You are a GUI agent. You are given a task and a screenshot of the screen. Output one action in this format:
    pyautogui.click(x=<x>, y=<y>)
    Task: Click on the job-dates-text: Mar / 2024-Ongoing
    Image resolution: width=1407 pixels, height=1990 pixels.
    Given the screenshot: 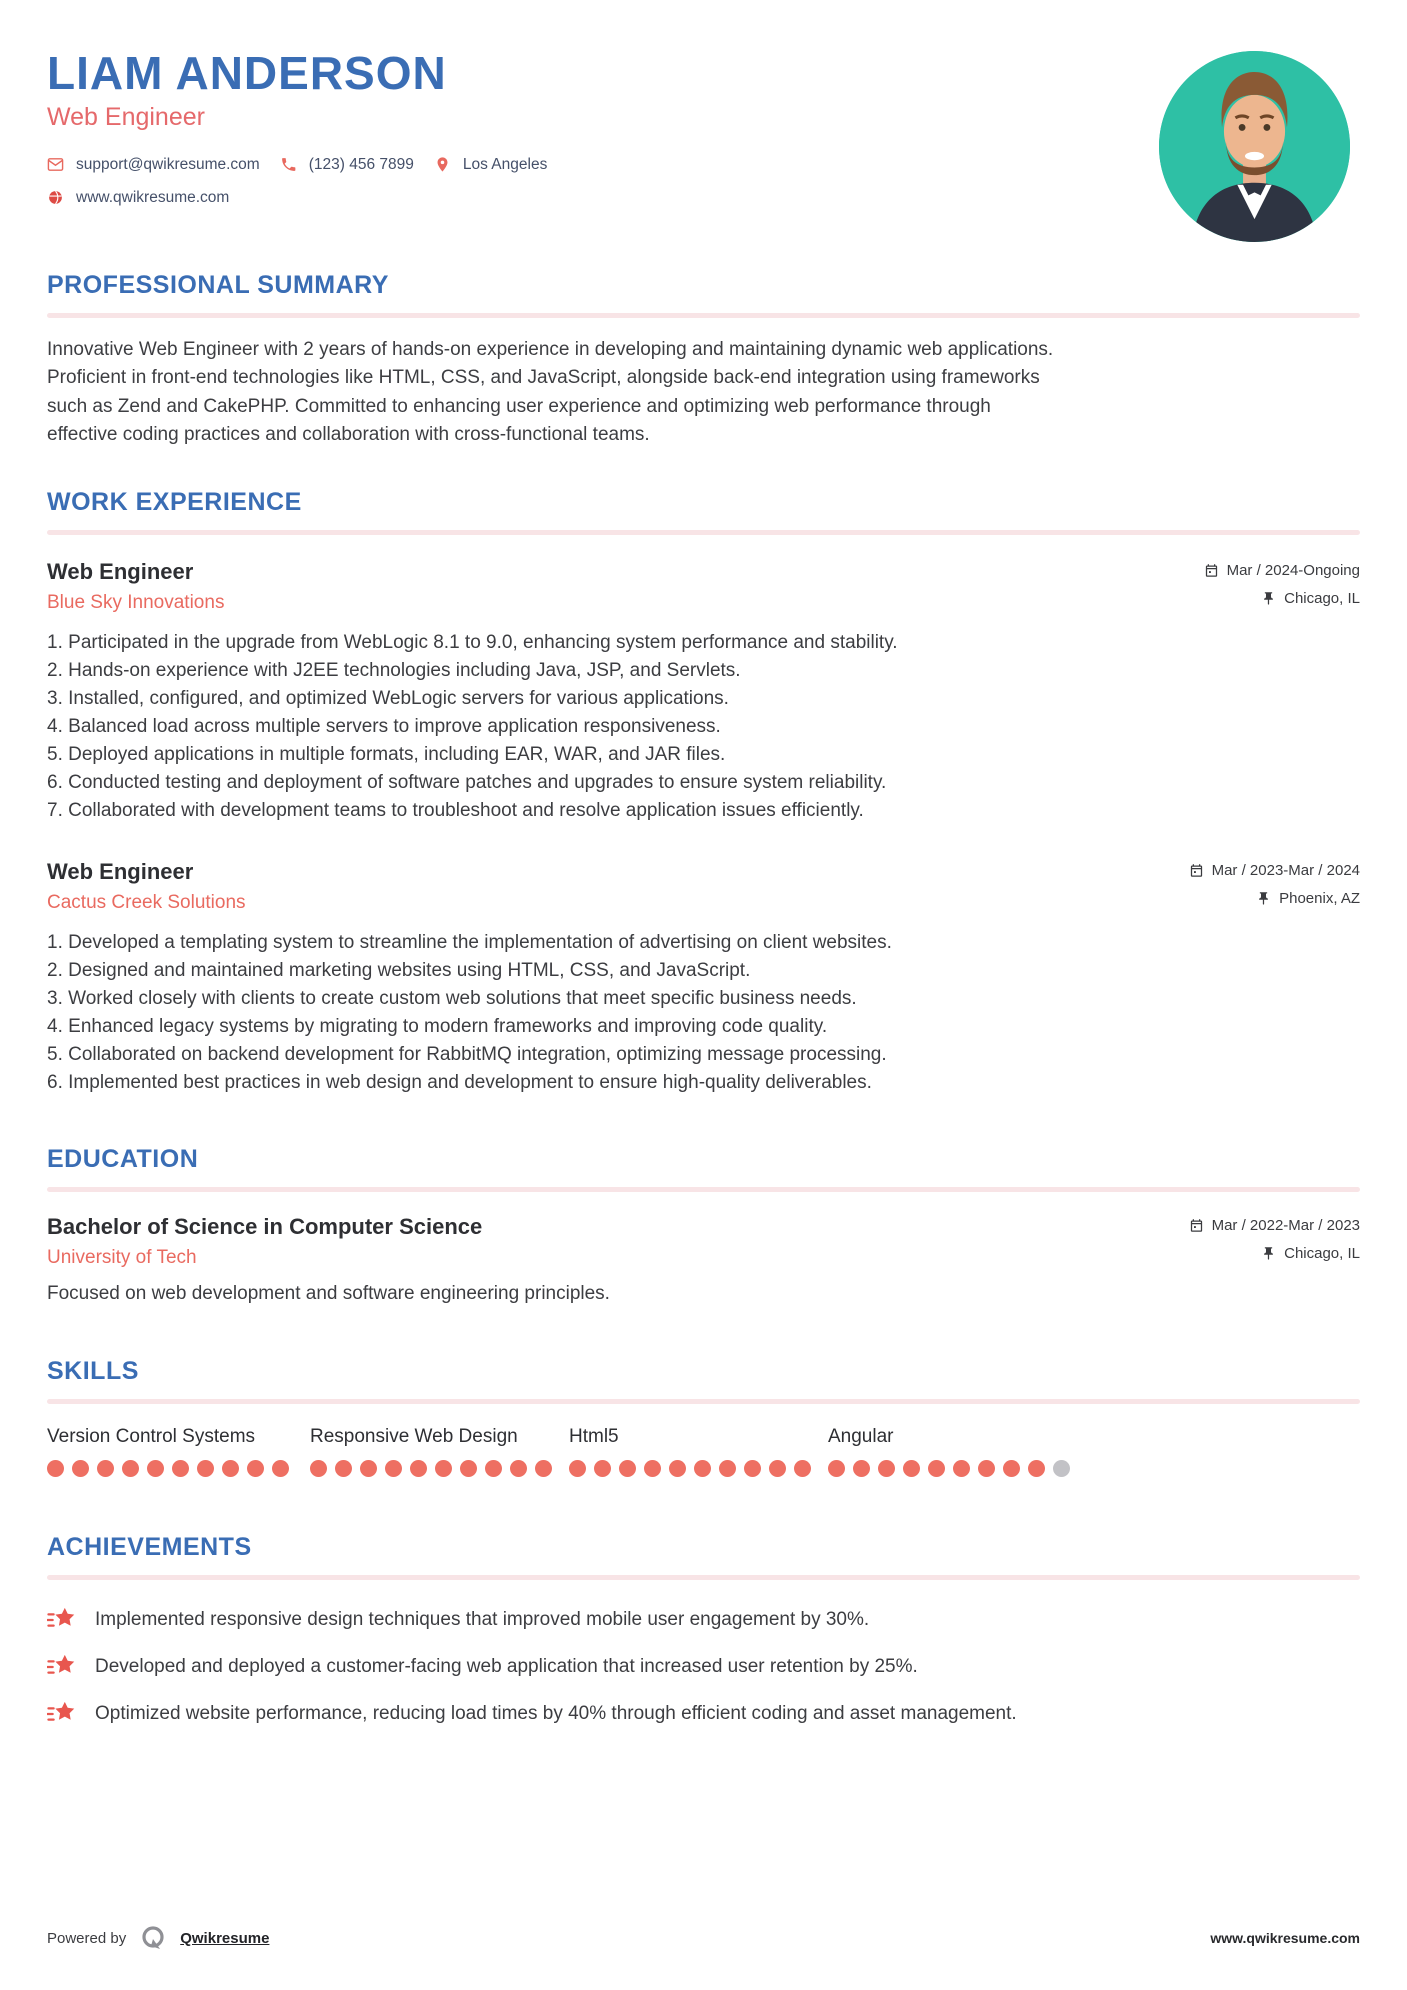 What is the action you would take?
    pyautogui.click(x=1293, y=570)
    